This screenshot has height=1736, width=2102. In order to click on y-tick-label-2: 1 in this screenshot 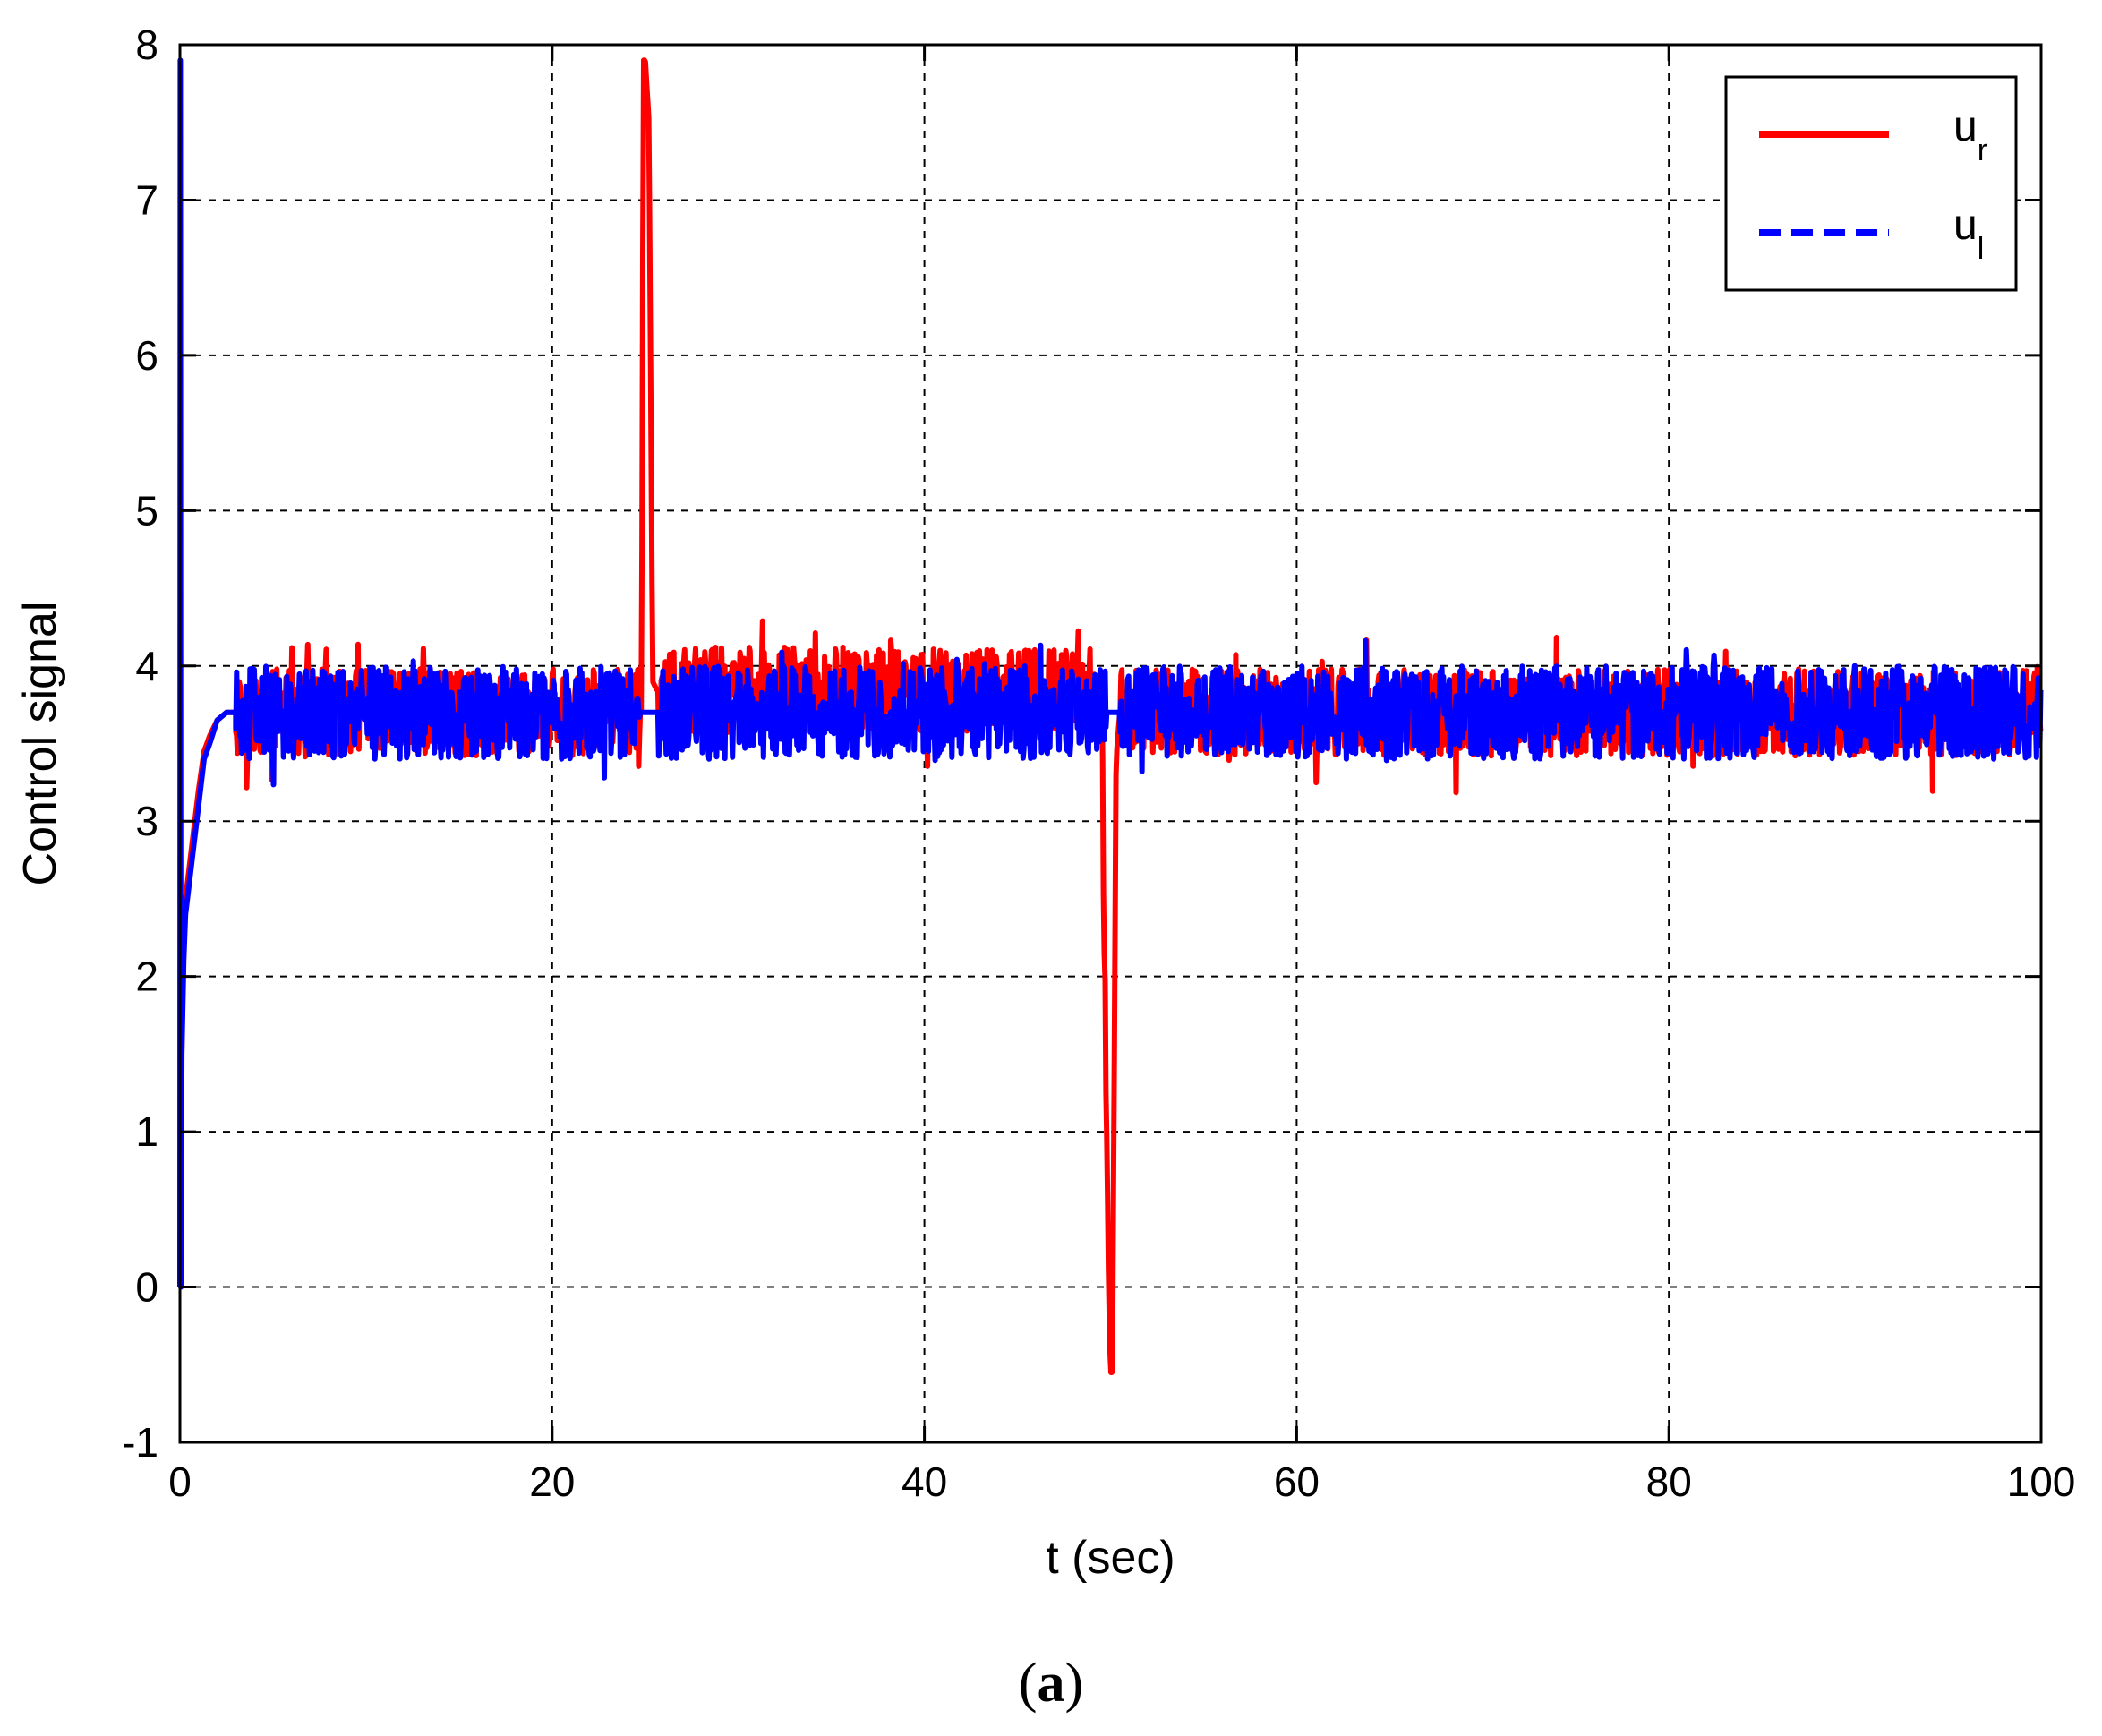, I will do `click(146, 1131)`.